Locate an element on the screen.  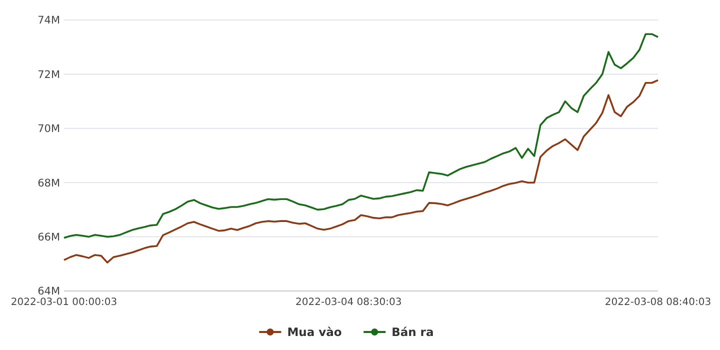
legend-label: Mua vào is located at coordinates (314, 332).